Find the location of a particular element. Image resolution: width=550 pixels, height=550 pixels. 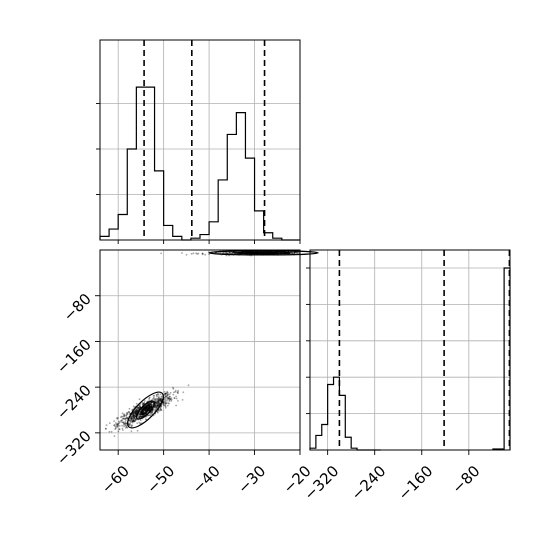

right-marginal-frame is located at coordinates (410, 350).